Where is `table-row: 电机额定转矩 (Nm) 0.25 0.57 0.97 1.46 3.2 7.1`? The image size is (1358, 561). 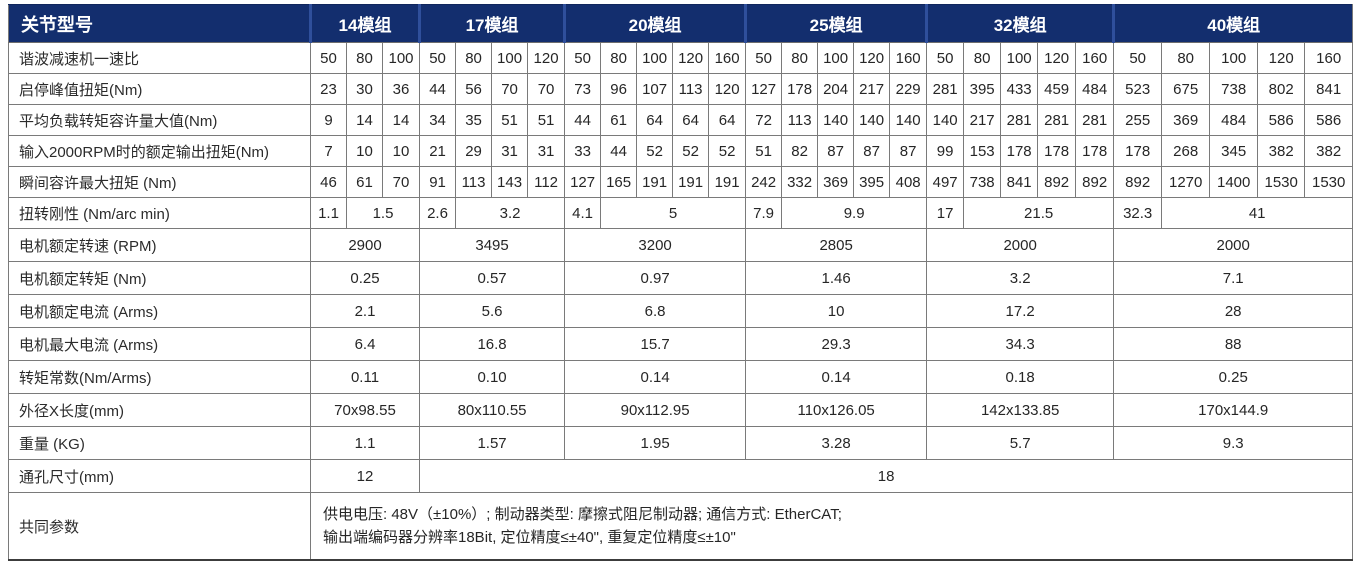 table-row: 电机额定转矩 (Nm) 0.25 0.57 0.97 1.46 3.2 7.1 is located at coordinates (681, 278).